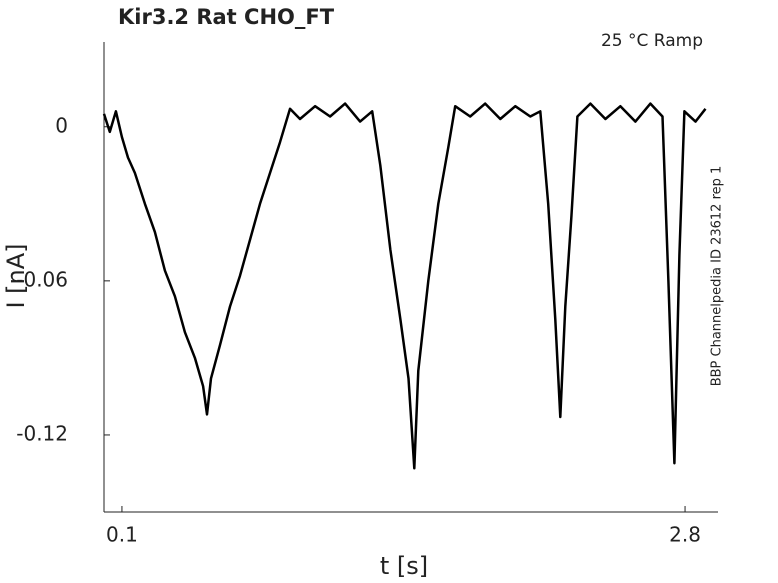  I want to click on y-tick-label: -0.12, so click(42, 433).